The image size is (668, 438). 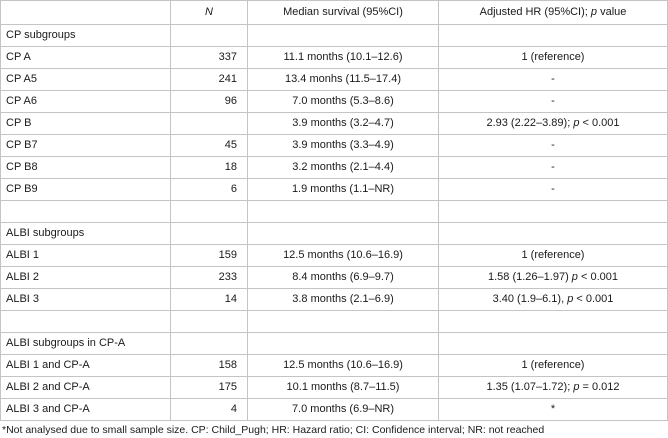 I want to click on row-label: CP B9, so click(x=85, y=189).